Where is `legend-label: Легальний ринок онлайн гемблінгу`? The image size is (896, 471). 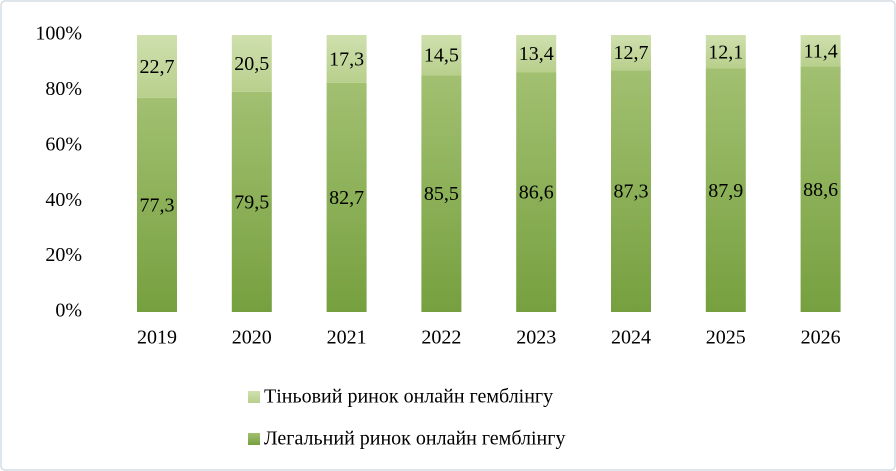 legend-label: Легальний ринок онлайн гемблінгу is located at coordinates (414, 439).